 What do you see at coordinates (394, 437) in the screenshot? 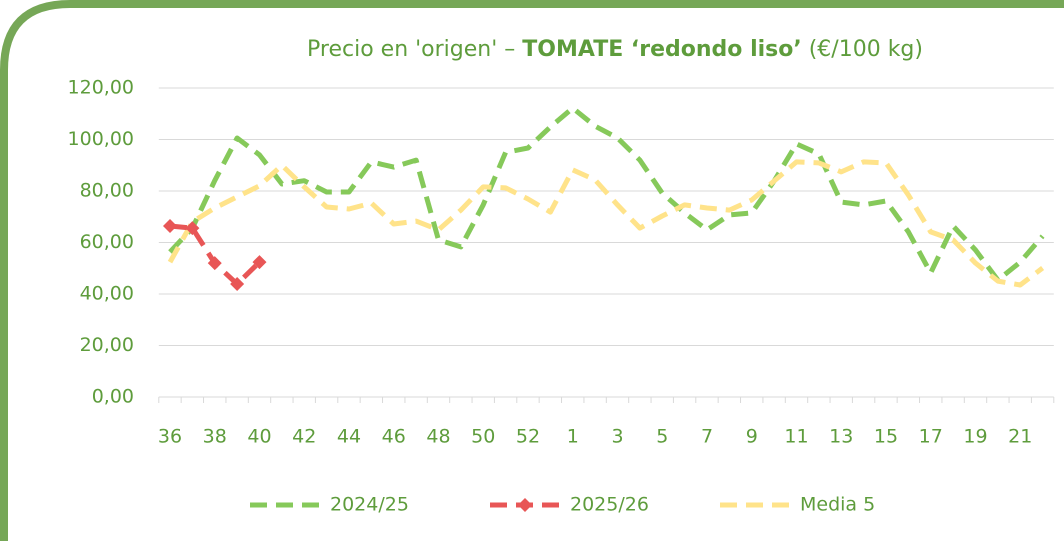
I see `x-tick-label: 46` at bounding box center [394, 437].